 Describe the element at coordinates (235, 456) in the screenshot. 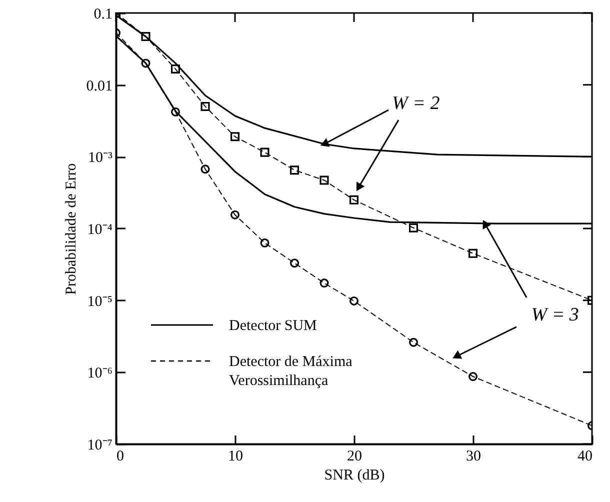

I see `x-tick-label: 10` at that location.